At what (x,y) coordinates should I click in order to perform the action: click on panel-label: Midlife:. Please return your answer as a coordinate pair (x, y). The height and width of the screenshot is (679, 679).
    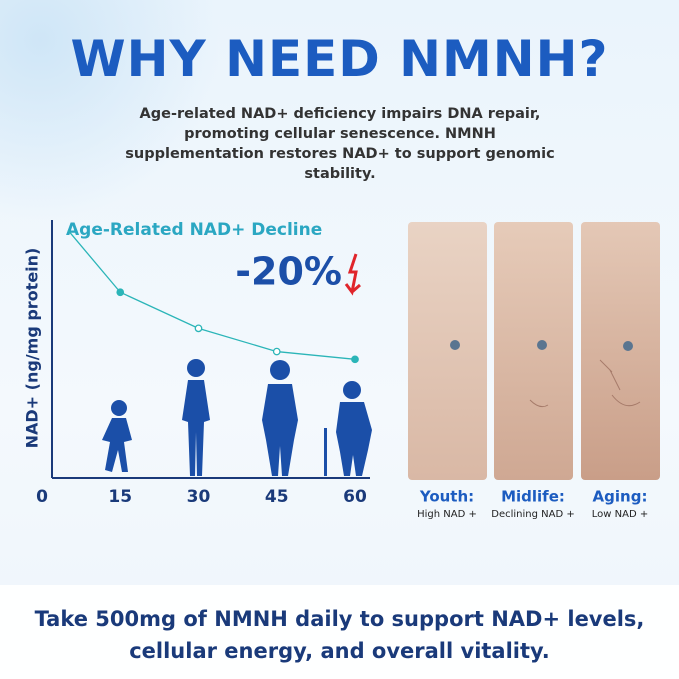
    Looking at the image, I should click on (533, 497).